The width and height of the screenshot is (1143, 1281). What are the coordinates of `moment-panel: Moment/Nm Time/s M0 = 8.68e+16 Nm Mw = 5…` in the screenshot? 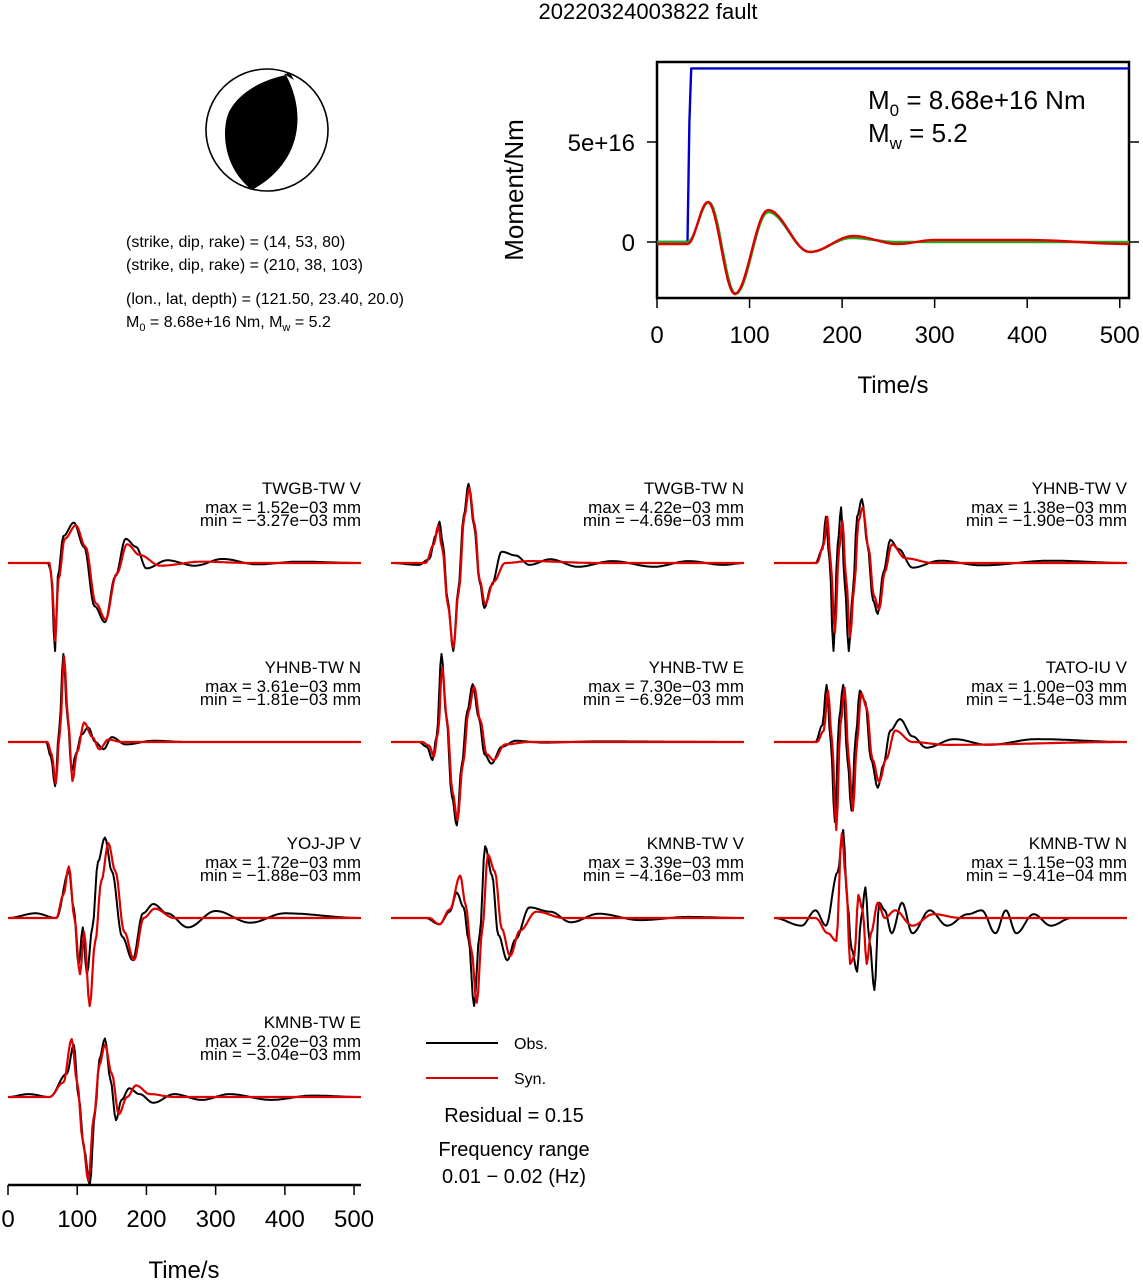 It's located at (819, 229).